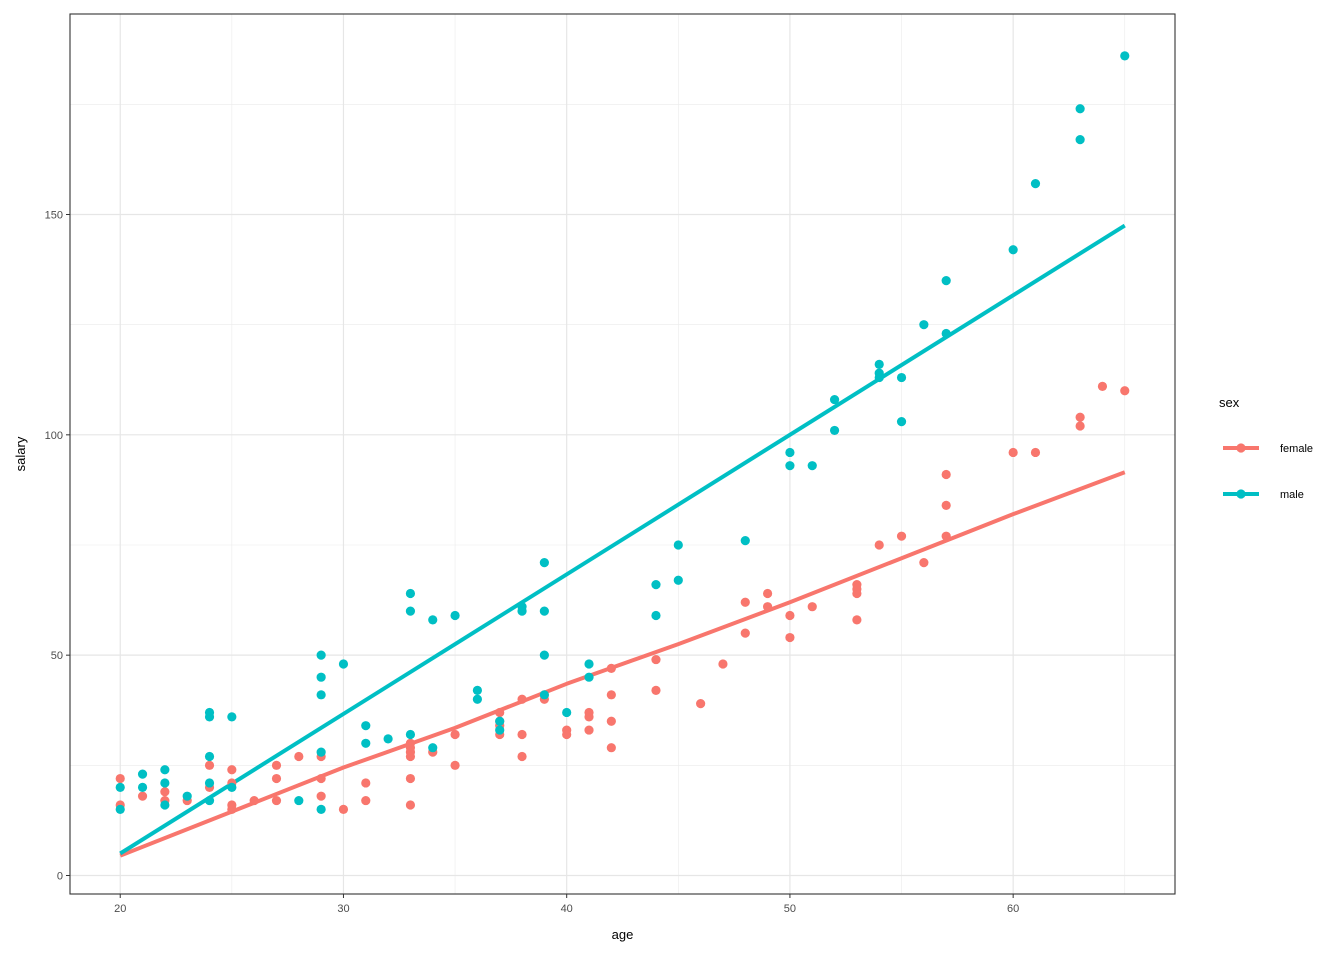  I want to click on legend-label-male: male, so click(1292, 495).